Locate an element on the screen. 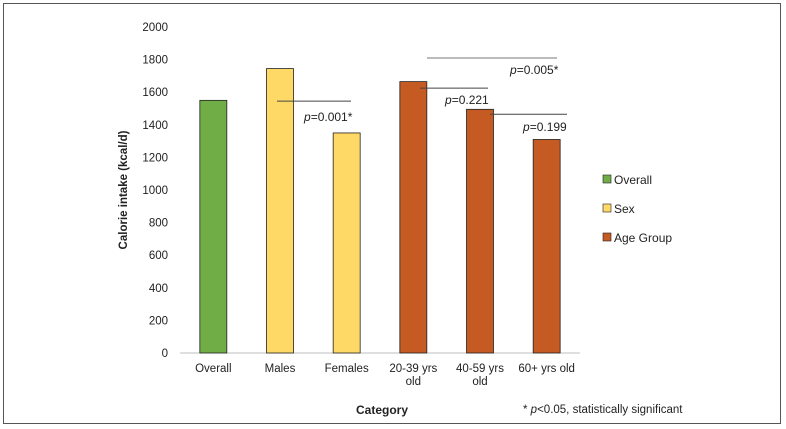 This screenshot has width=786, height=429. bar-overall is located at coordinates (213, 226).